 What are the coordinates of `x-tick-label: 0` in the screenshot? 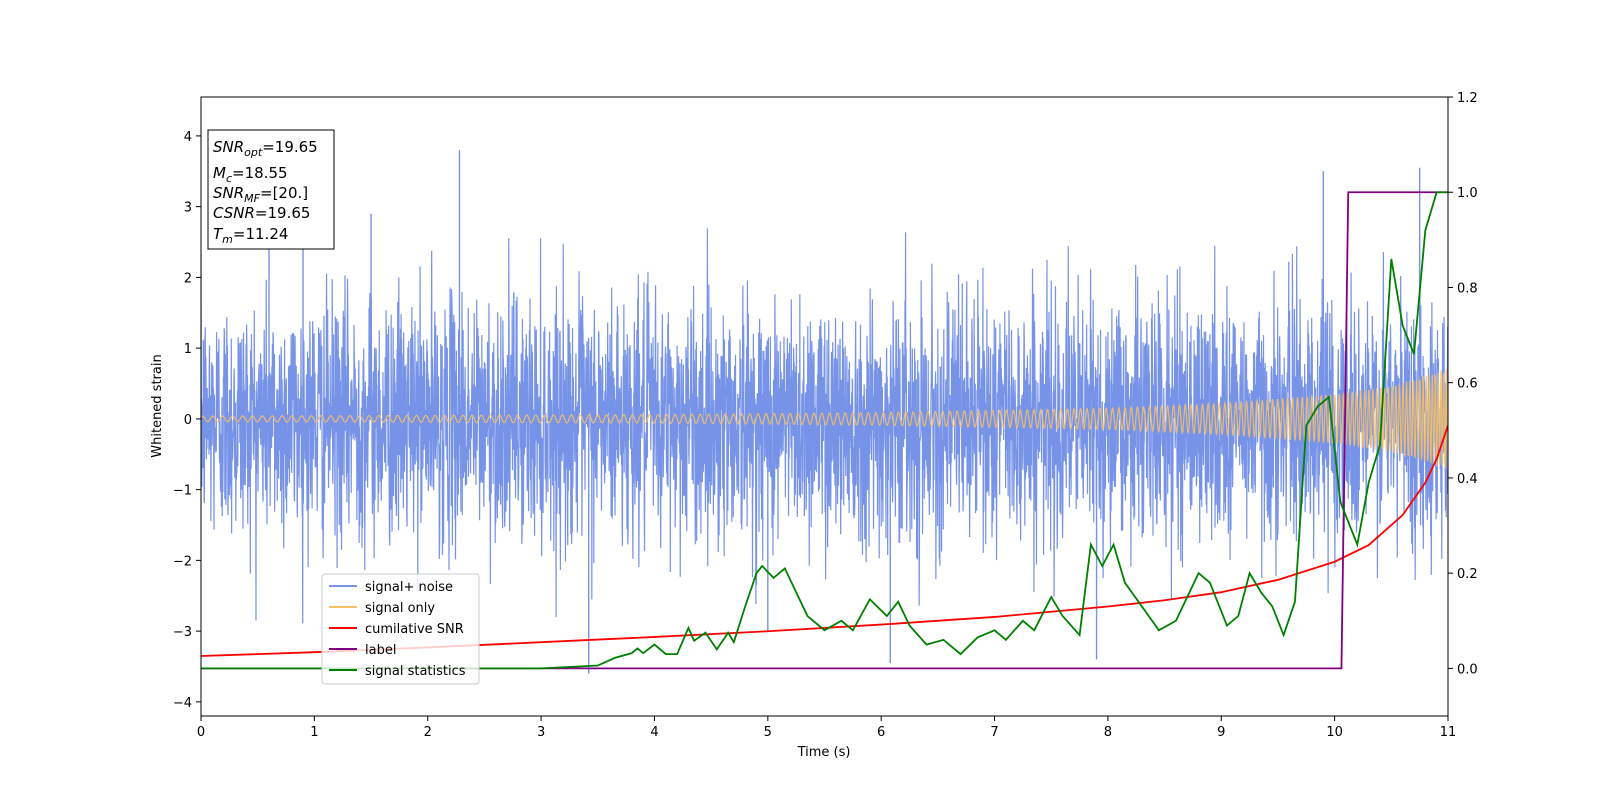 It's located at (201, 732).